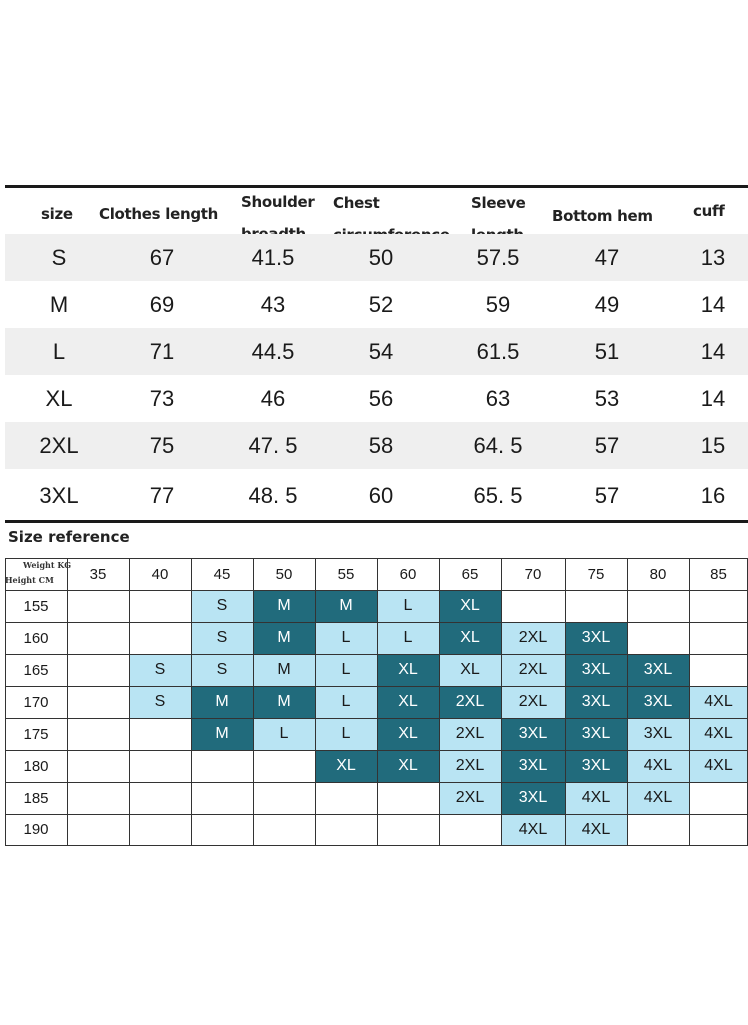 This screenshot has height=1025, width=748. Describe the element at coordinates (498, 495) in the screenshot. I see `measurement-cell: 65. 5` at that location.